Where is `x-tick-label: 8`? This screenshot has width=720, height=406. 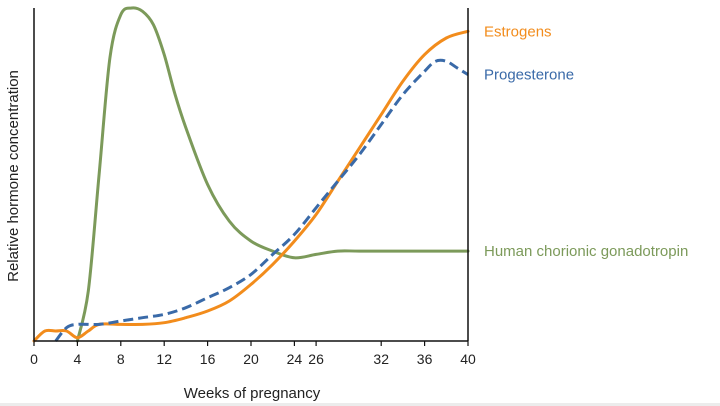 x-tick-label: 8 is located at coordinates (121, 359).